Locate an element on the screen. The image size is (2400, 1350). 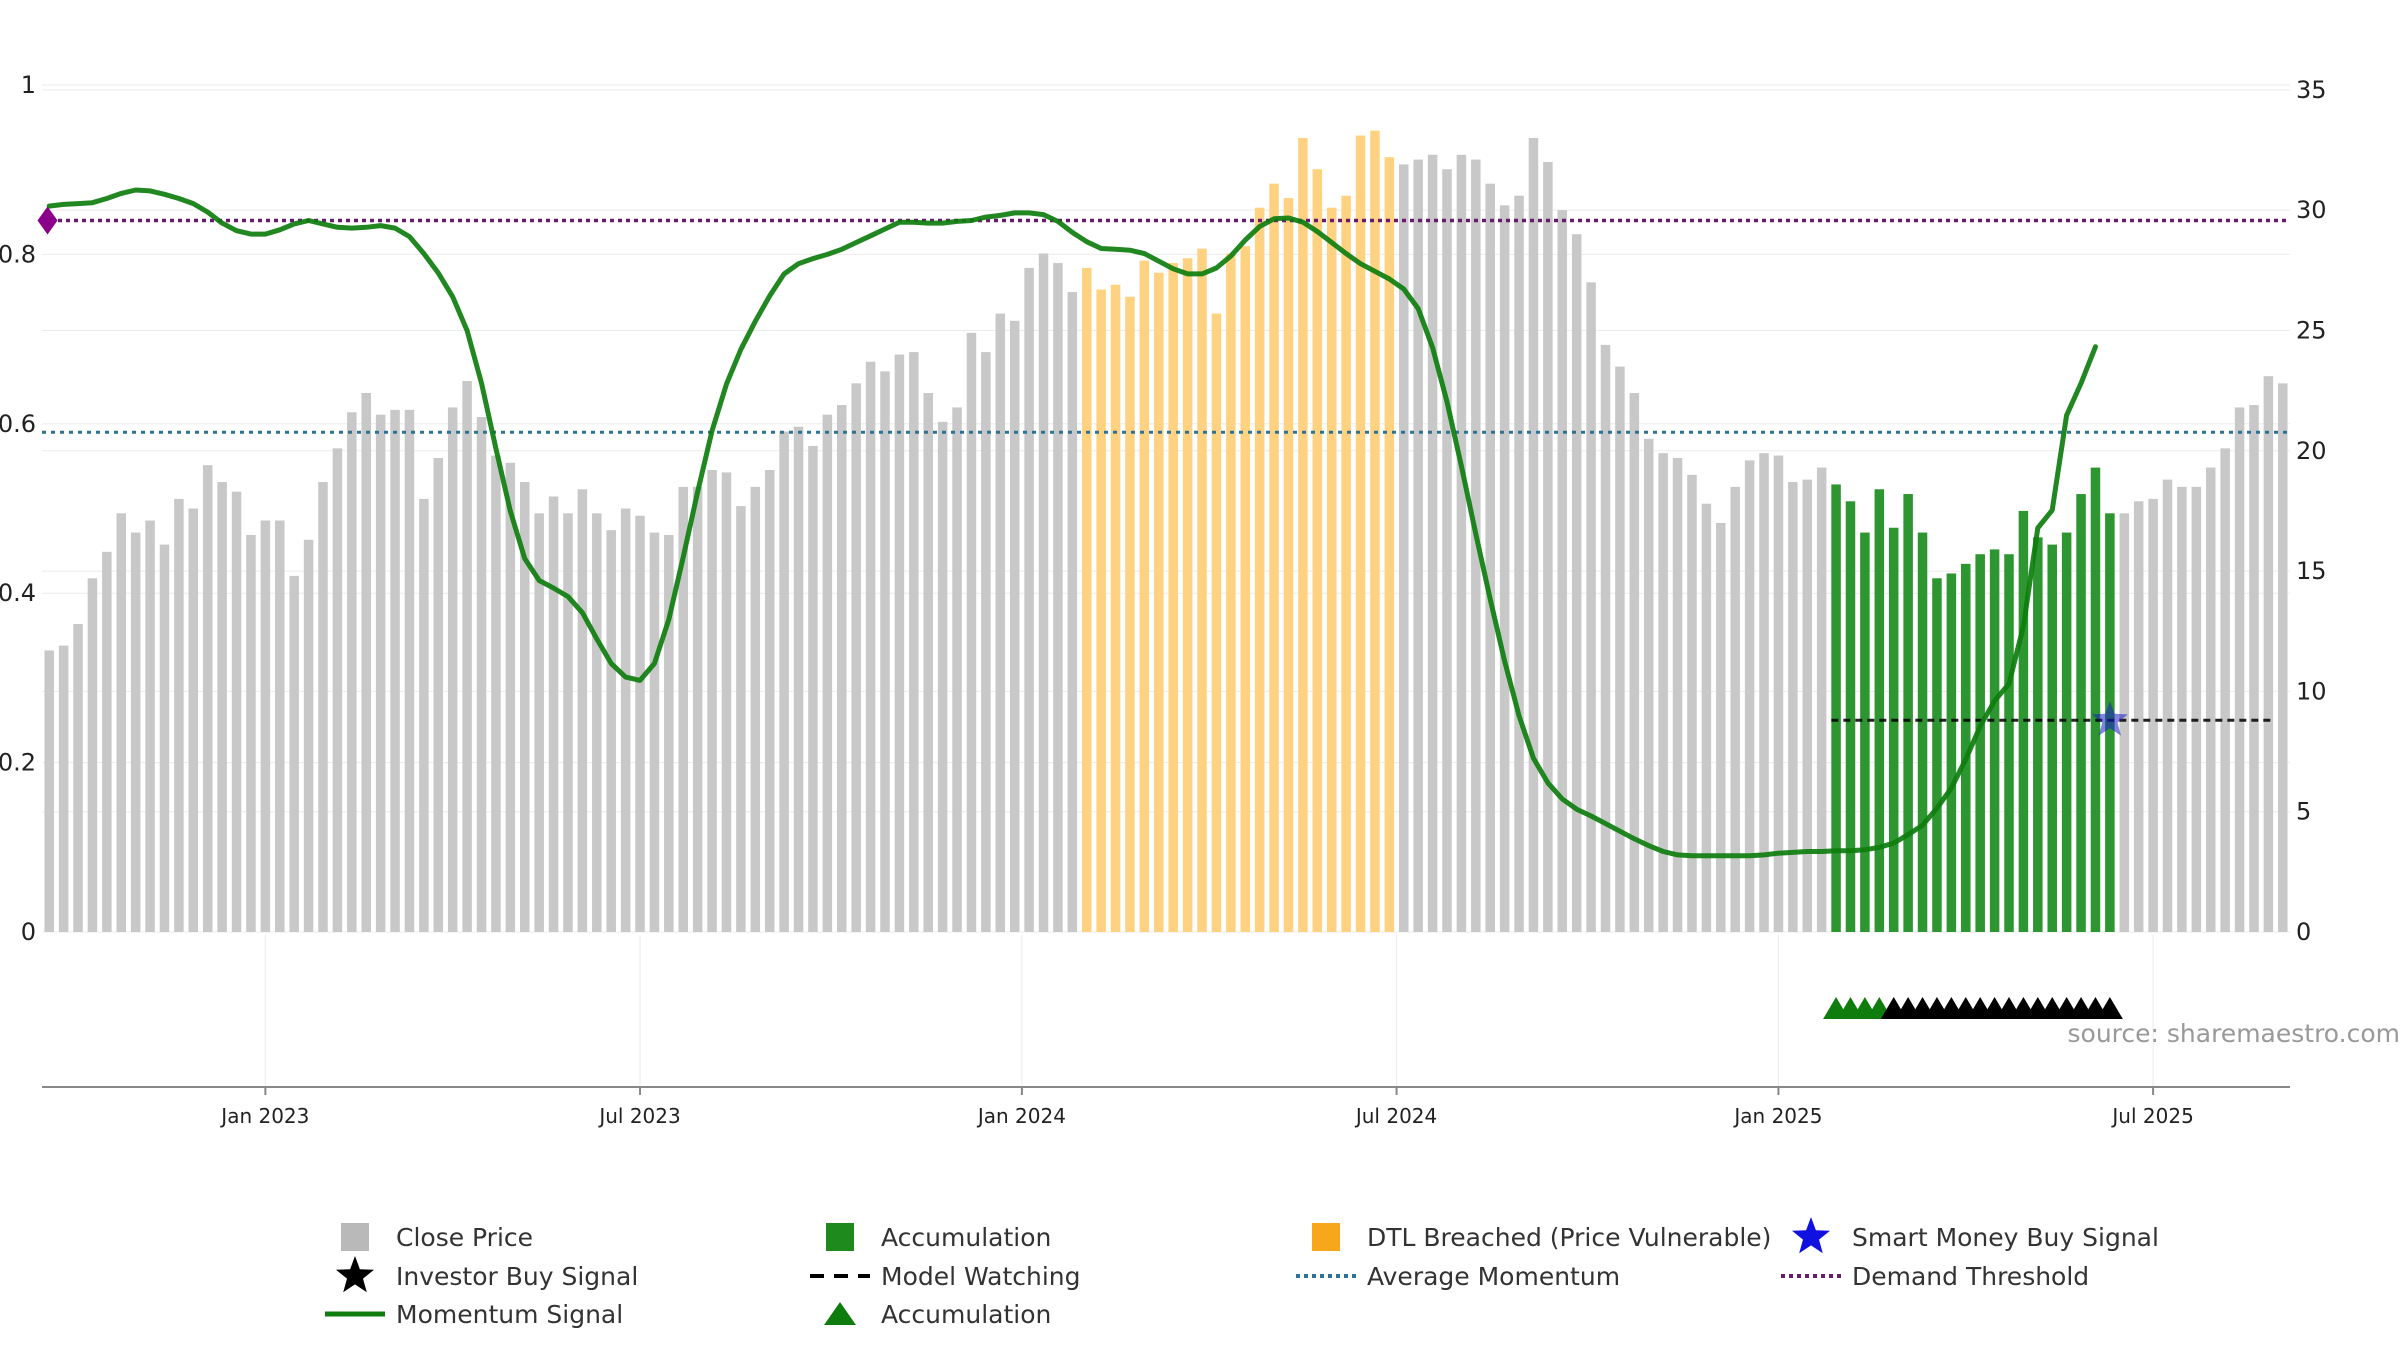
legend-item-4: Investor Buy Signal is located at coordinates (487, 1274).